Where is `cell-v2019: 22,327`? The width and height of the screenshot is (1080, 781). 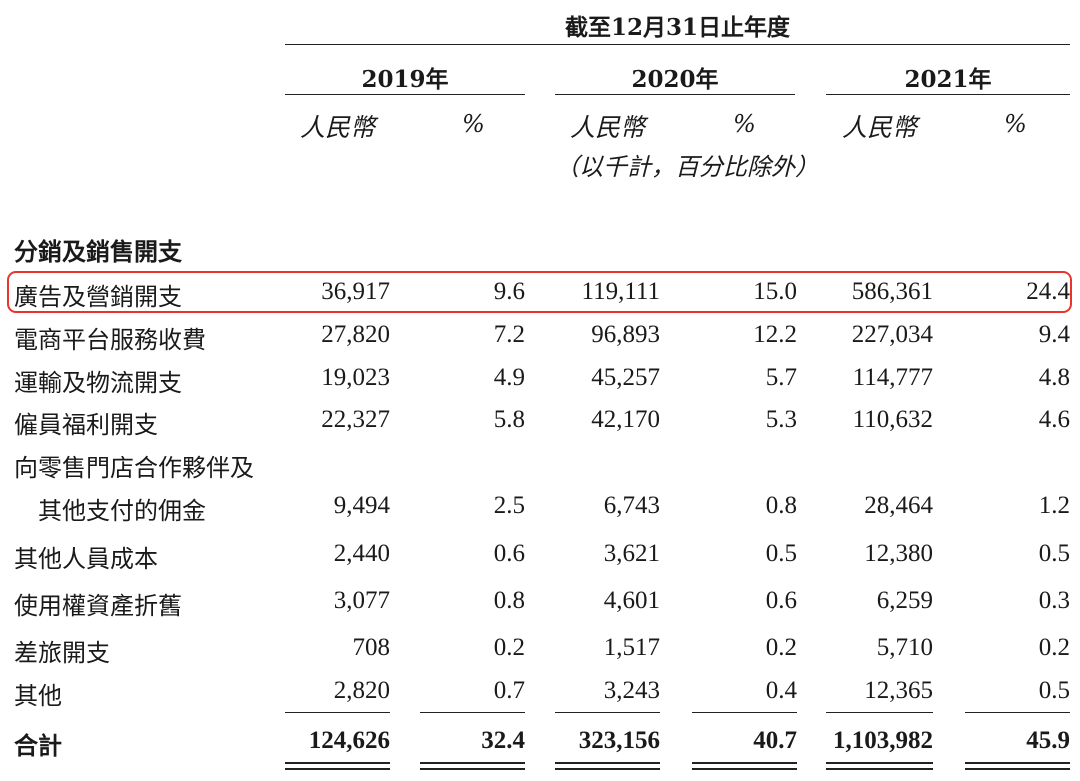
cell-v2019: 22,327 is located at coordinates (355, 419).